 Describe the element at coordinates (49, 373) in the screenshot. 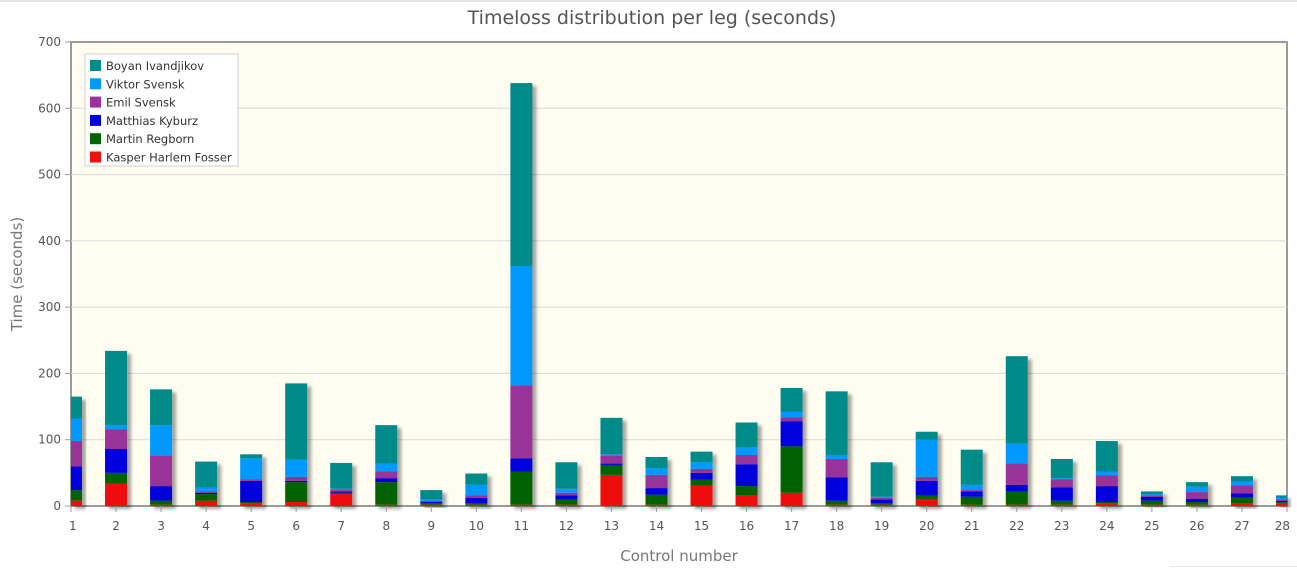

I see `y-tick-label: 200` at that location.